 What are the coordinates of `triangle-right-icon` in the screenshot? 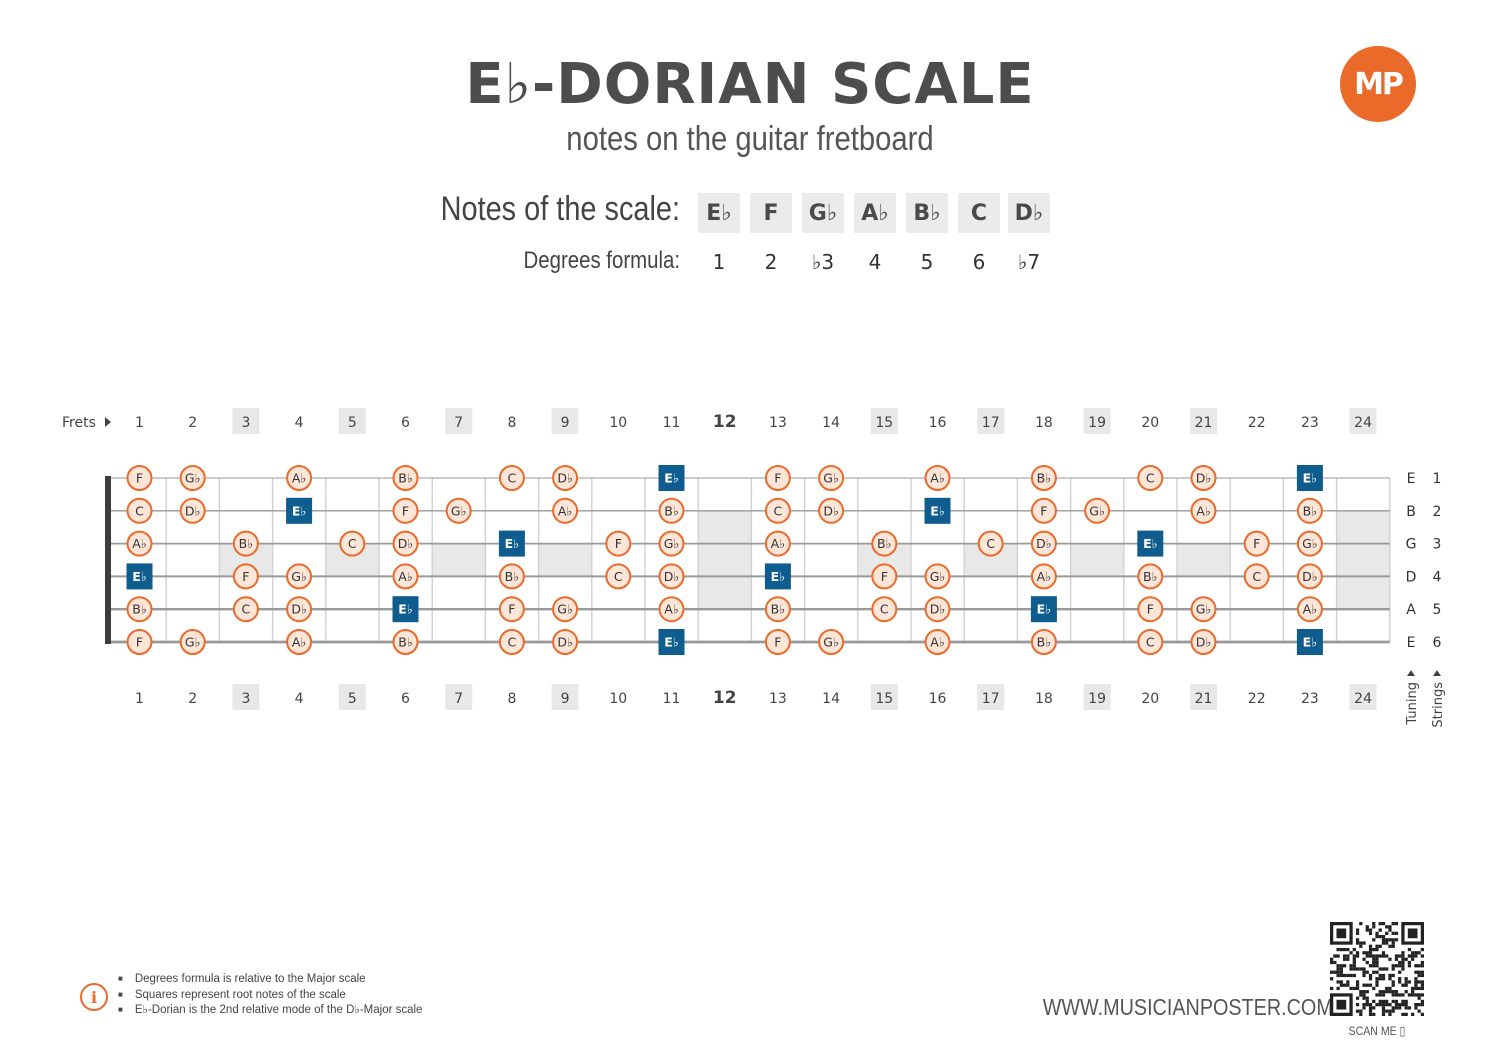 It's located at (108, 422).